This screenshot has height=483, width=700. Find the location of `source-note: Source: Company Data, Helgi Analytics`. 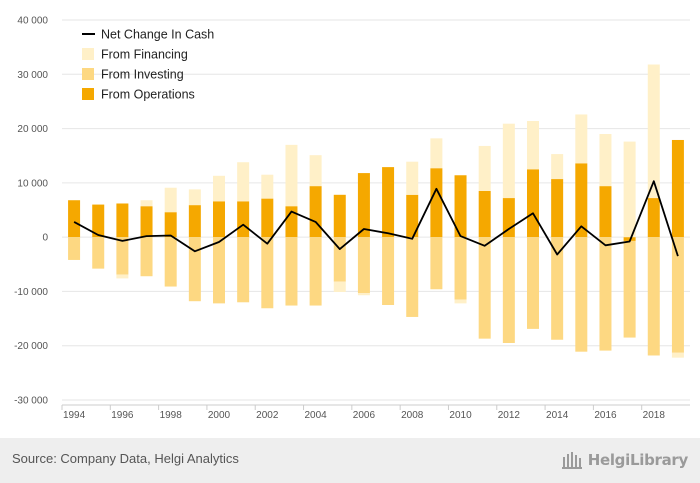

source-note: Source: Company Data, Helgi Analytics is located at coordinates (125, 458).